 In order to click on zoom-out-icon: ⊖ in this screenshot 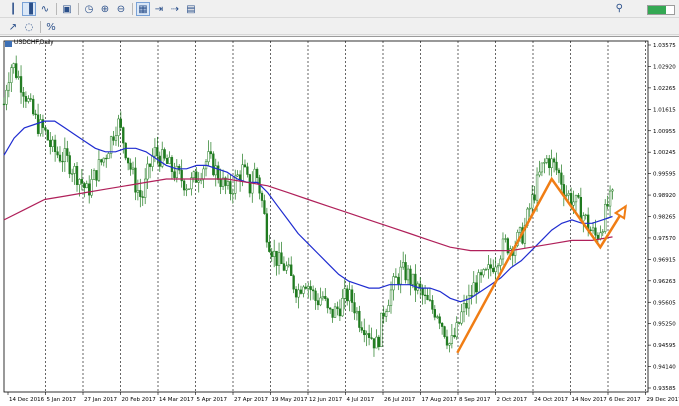, I will do `click(121, 9)`.